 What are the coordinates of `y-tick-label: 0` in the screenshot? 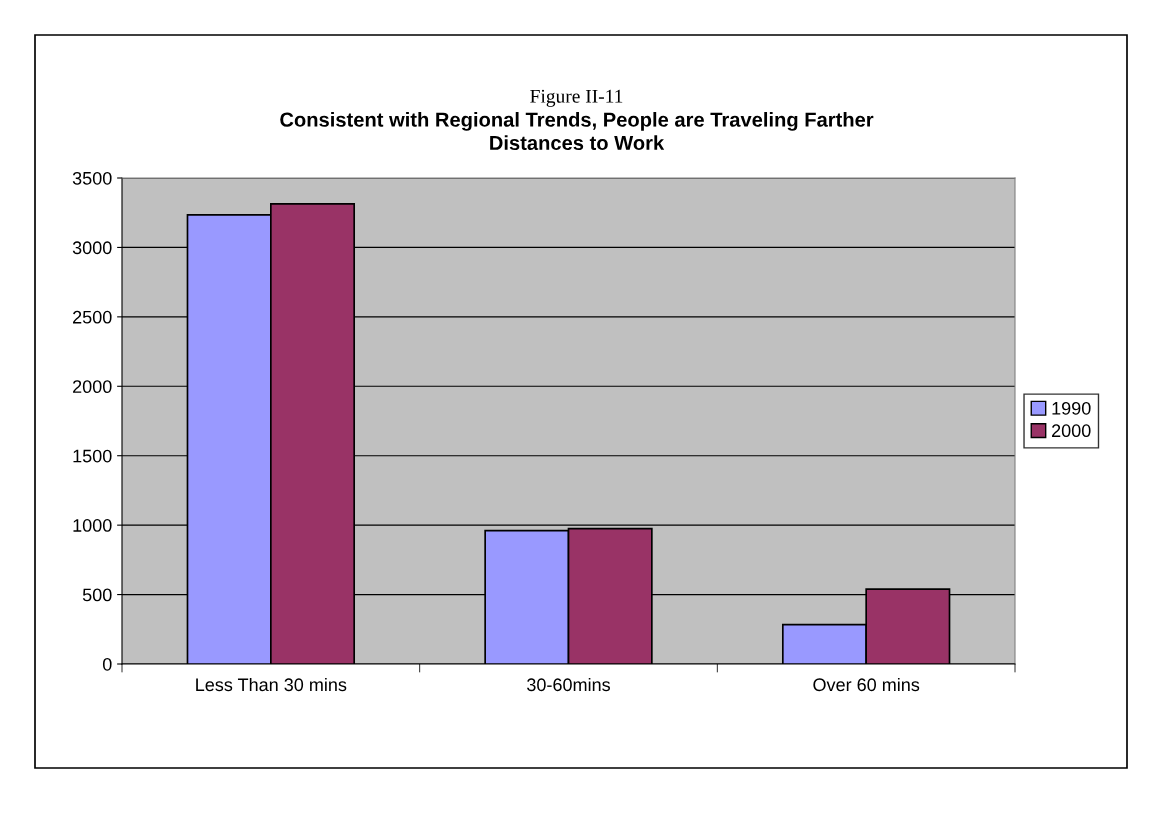 It's located at (107, 664).